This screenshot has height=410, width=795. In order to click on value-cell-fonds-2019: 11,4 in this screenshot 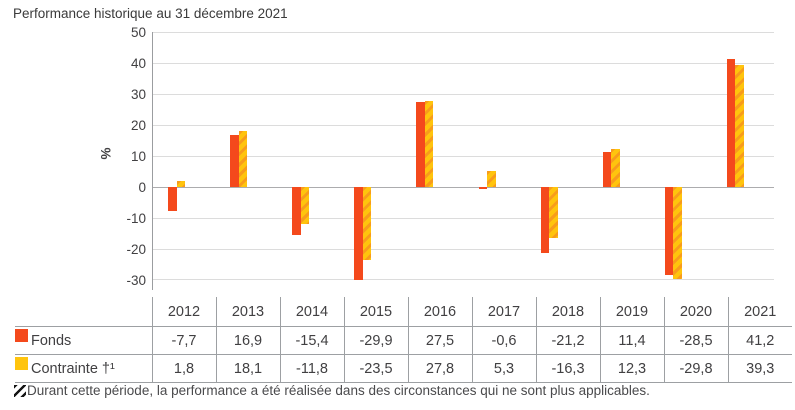, I will do `click(631, 340)`.